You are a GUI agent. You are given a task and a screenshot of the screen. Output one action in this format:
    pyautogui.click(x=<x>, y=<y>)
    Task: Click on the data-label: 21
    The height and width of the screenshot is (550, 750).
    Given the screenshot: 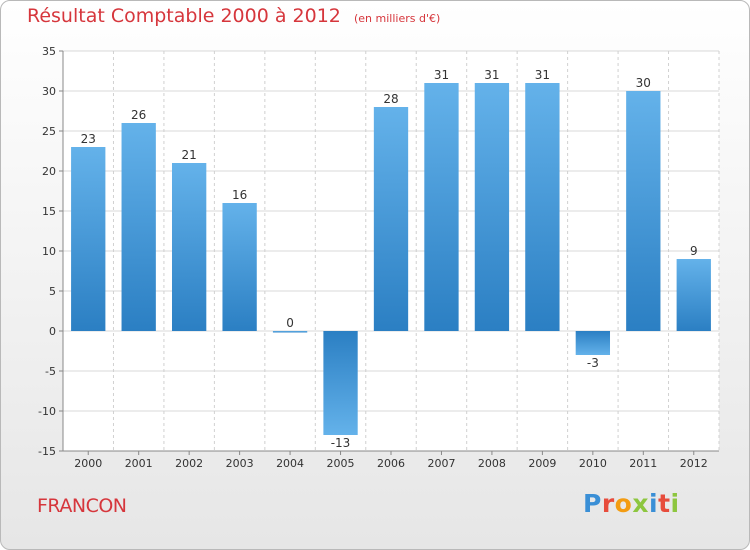 What is the action you would take?
    pyautogui.click(x=189, y=155)
    